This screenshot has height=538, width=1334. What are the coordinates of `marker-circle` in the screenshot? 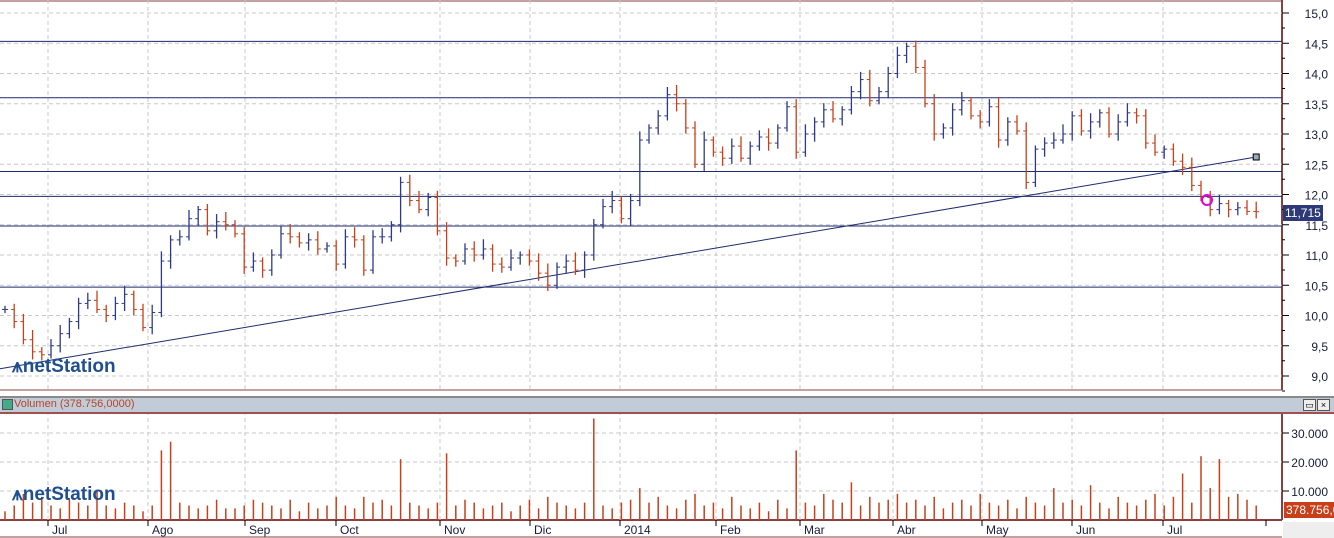 It's located at (1207, 200).